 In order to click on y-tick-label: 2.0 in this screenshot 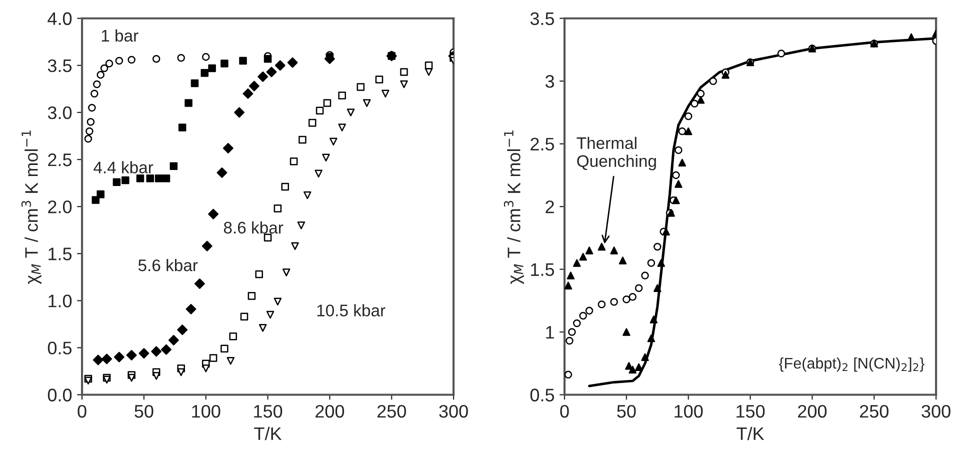, I will do `click(60, 207)`.